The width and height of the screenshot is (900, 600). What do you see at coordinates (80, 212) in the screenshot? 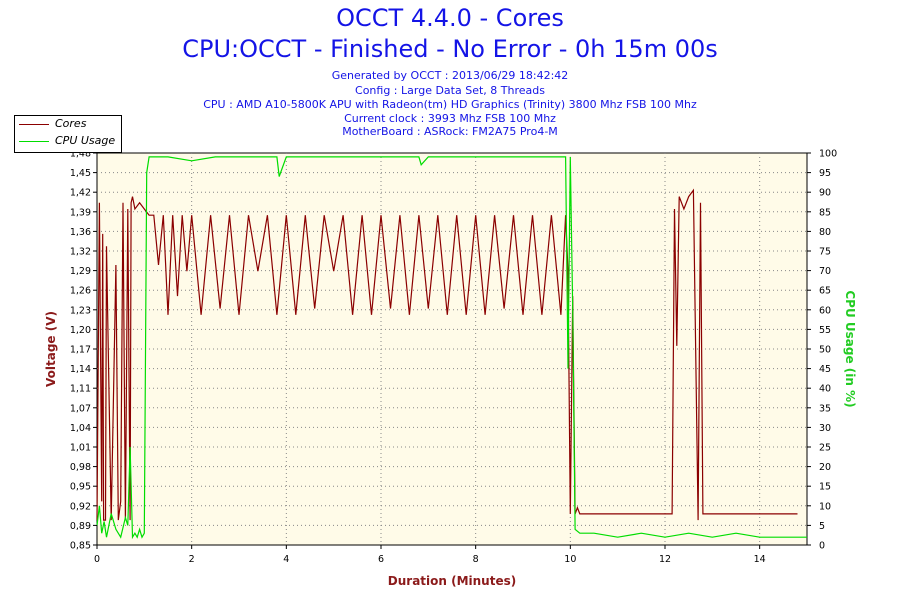
I see `y-left-tick-label: 1,39` at bounding box center [80, 212].